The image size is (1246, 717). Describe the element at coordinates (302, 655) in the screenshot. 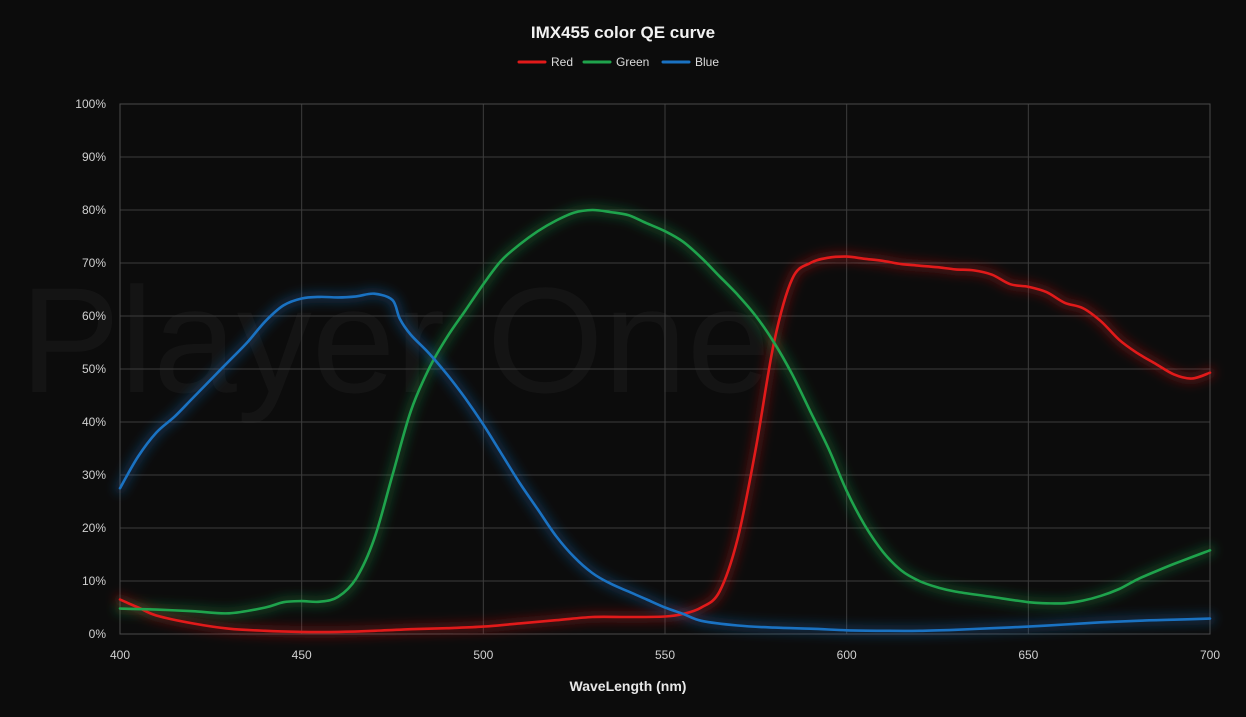

I see `x-tick-label: 450` at that location.